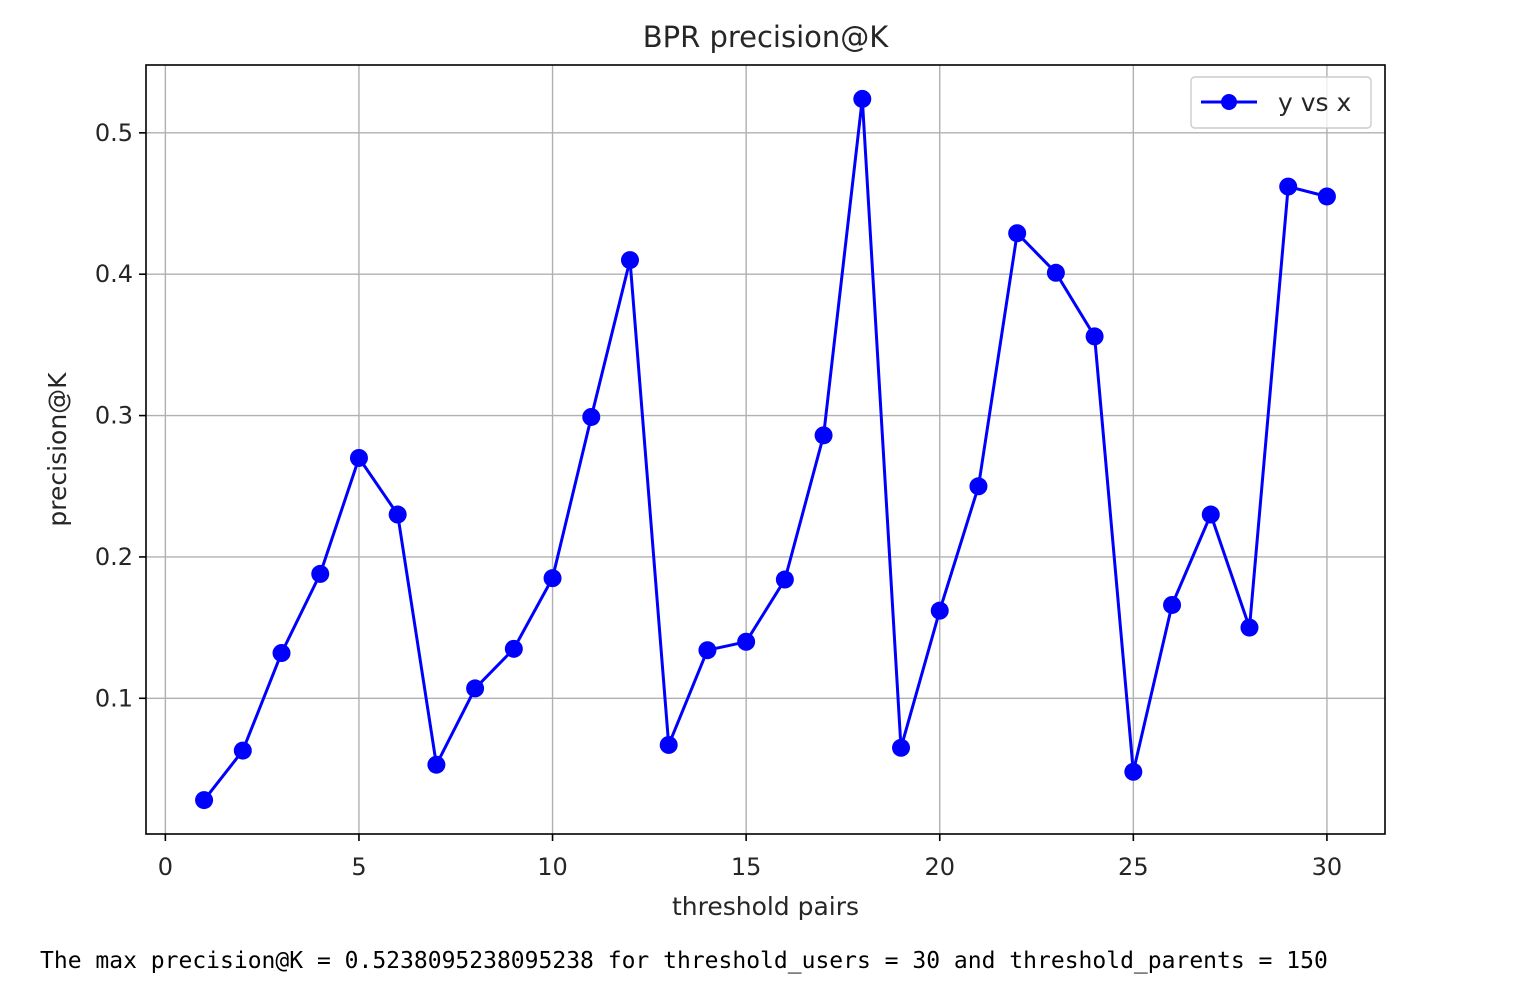 The image size is (1522, 994). What do you see at coordinates (114, 416) in the screenshot?
I see `y-tick-label: 0.3` at bounding box center [114, 416].